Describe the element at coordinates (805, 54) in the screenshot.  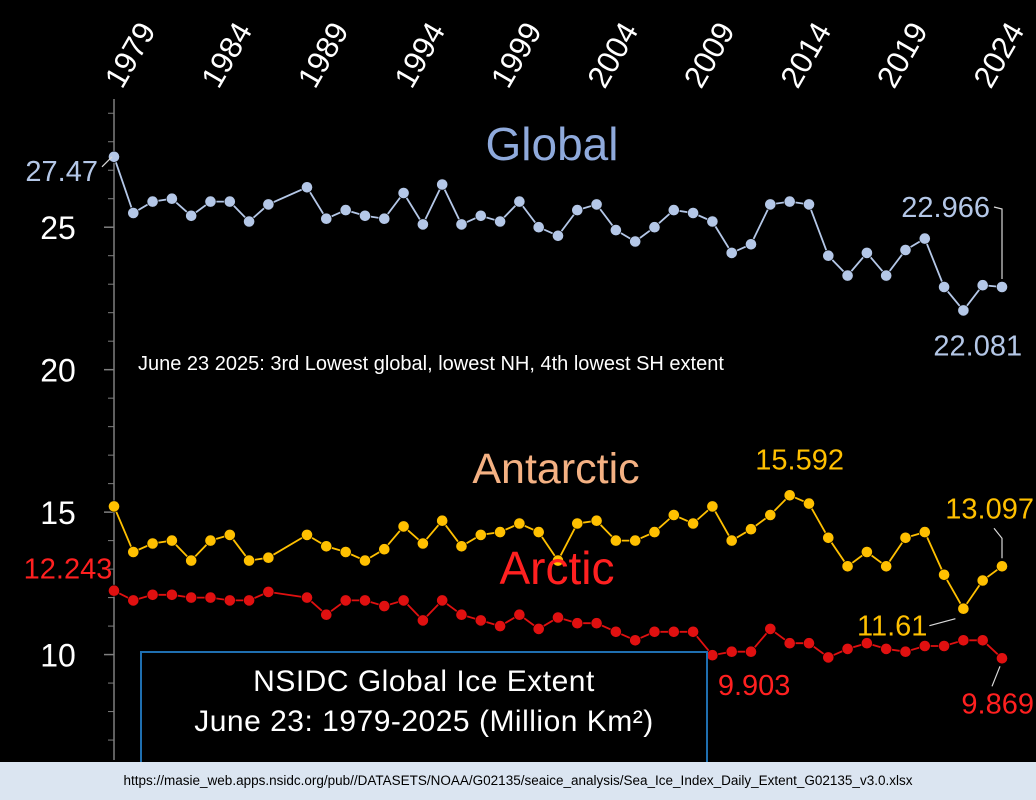
I see `x-tick-label: 2014` at that location.